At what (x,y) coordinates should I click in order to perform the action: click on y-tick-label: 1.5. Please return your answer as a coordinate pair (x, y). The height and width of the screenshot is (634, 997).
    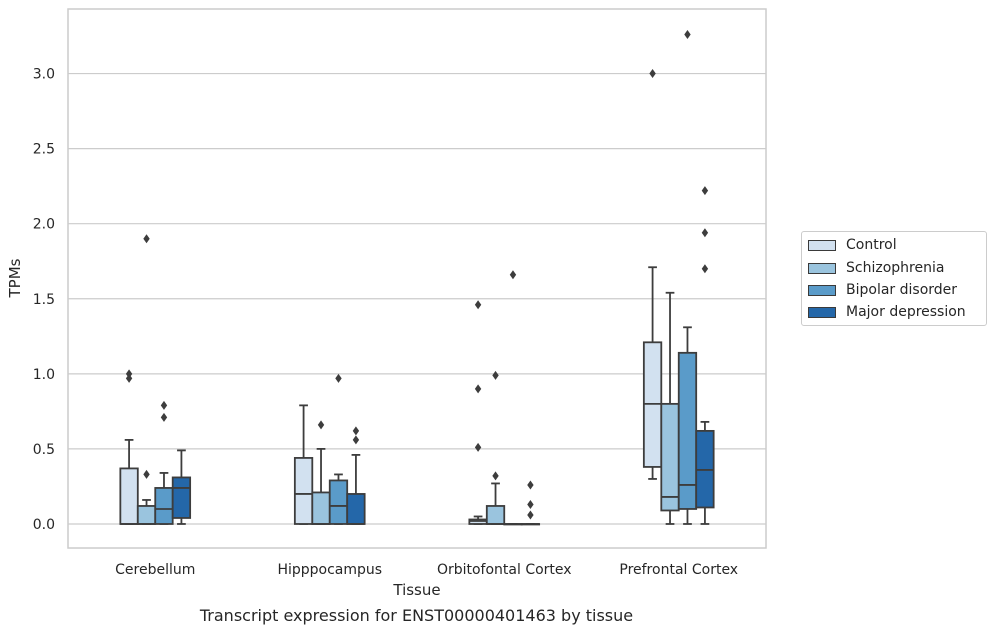
    Looking at the image, I should click on (44, 300).